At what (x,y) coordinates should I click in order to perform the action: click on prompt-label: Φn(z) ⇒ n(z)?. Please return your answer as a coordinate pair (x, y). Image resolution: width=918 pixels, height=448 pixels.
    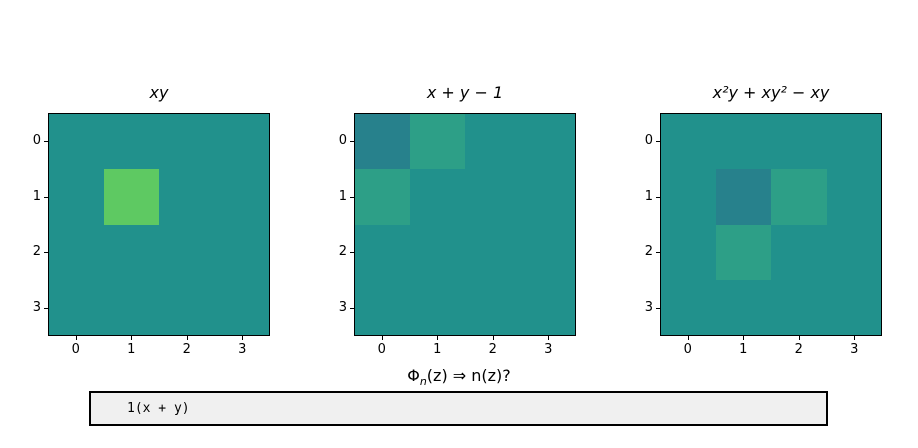
    Looking at the image, I should click on (459, 377).